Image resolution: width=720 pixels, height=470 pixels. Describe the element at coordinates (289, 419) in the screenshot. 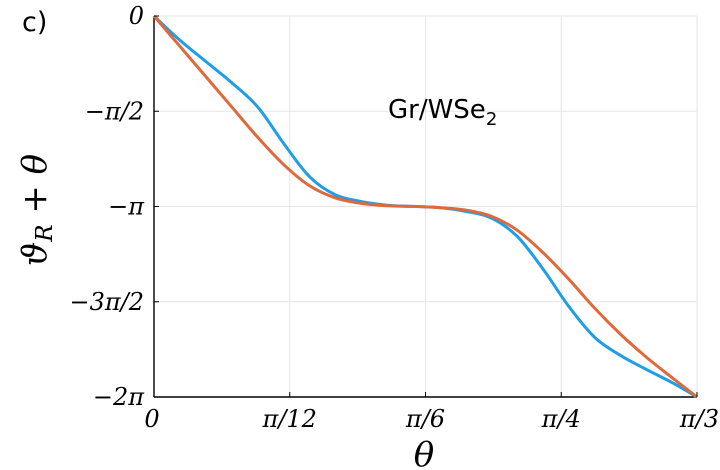

I see `x-tick-label: π/12` at that location.